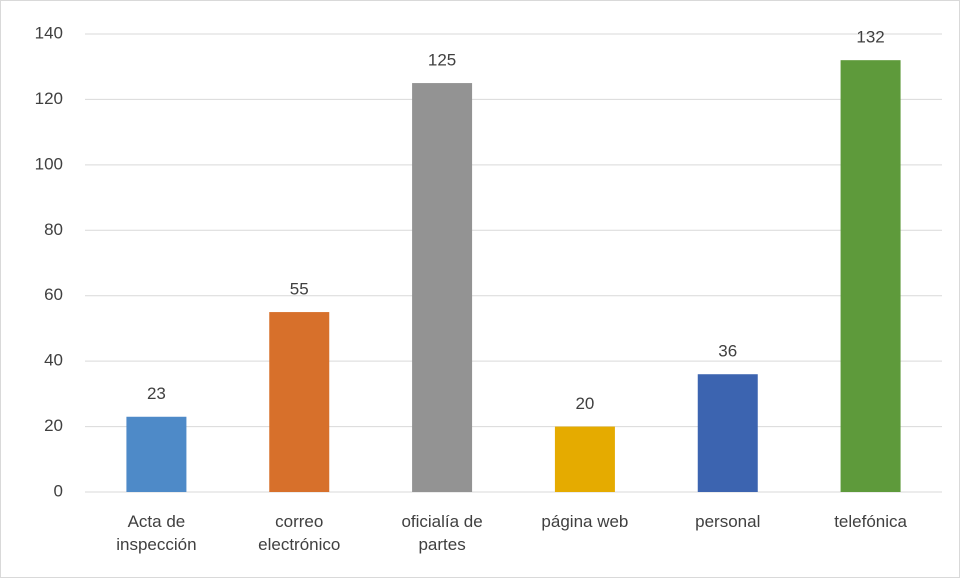  I want to click on y-tick-label: 40, so click(53, 360).